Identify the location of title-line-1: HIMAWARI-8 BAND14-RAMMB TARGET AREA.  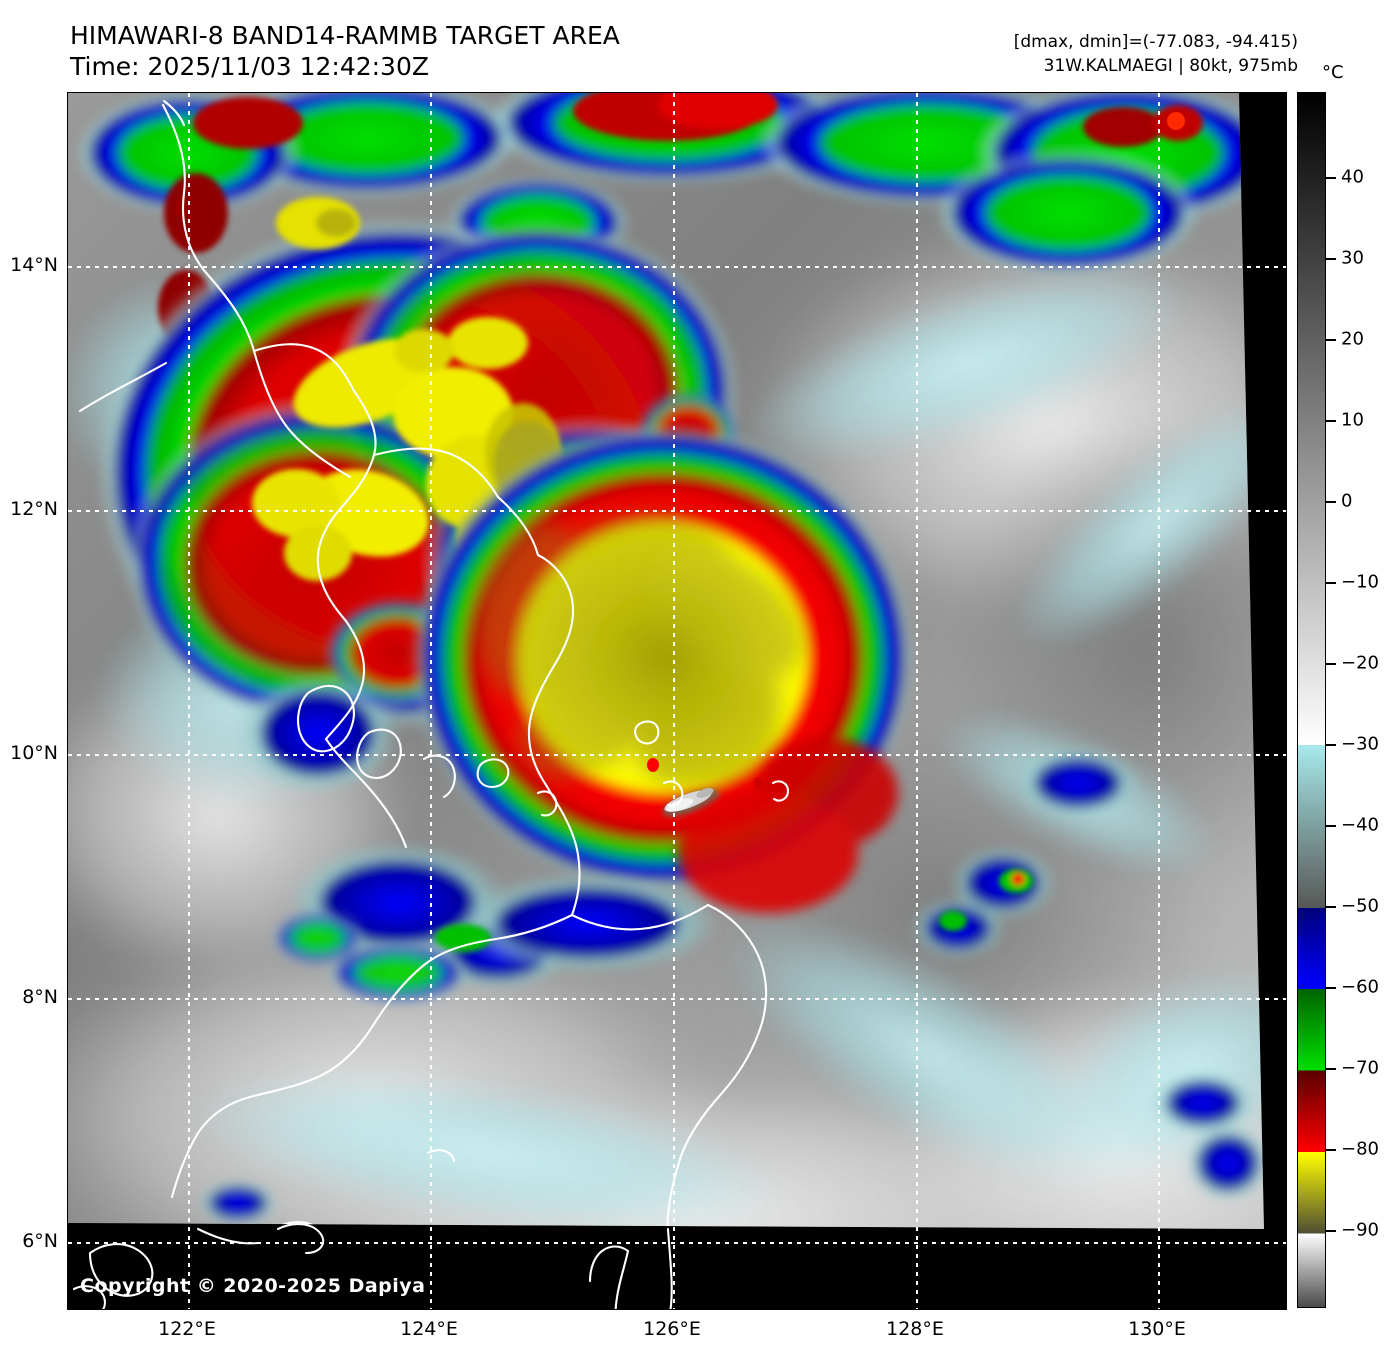
(345, 35).